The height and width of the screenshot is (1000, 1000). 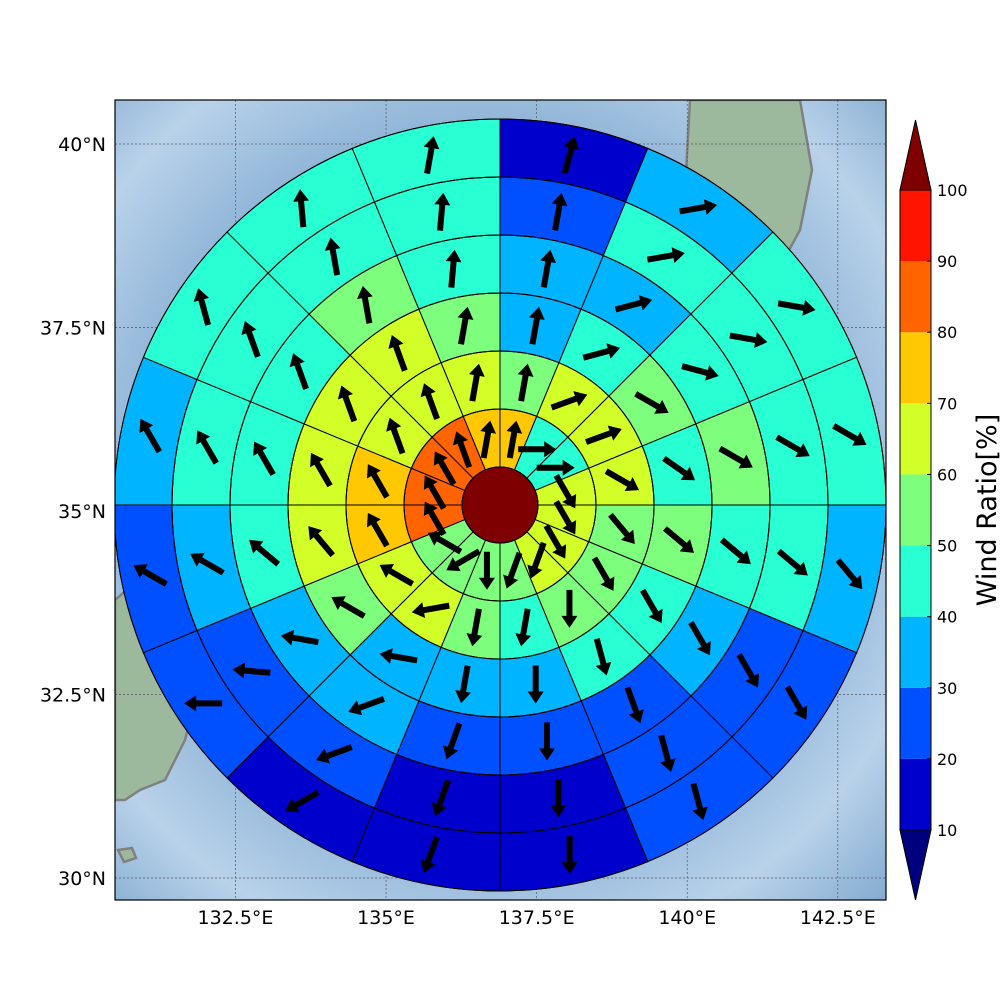 I want to click on colorbar-tick-label: 50, so click(x=947, y=546).